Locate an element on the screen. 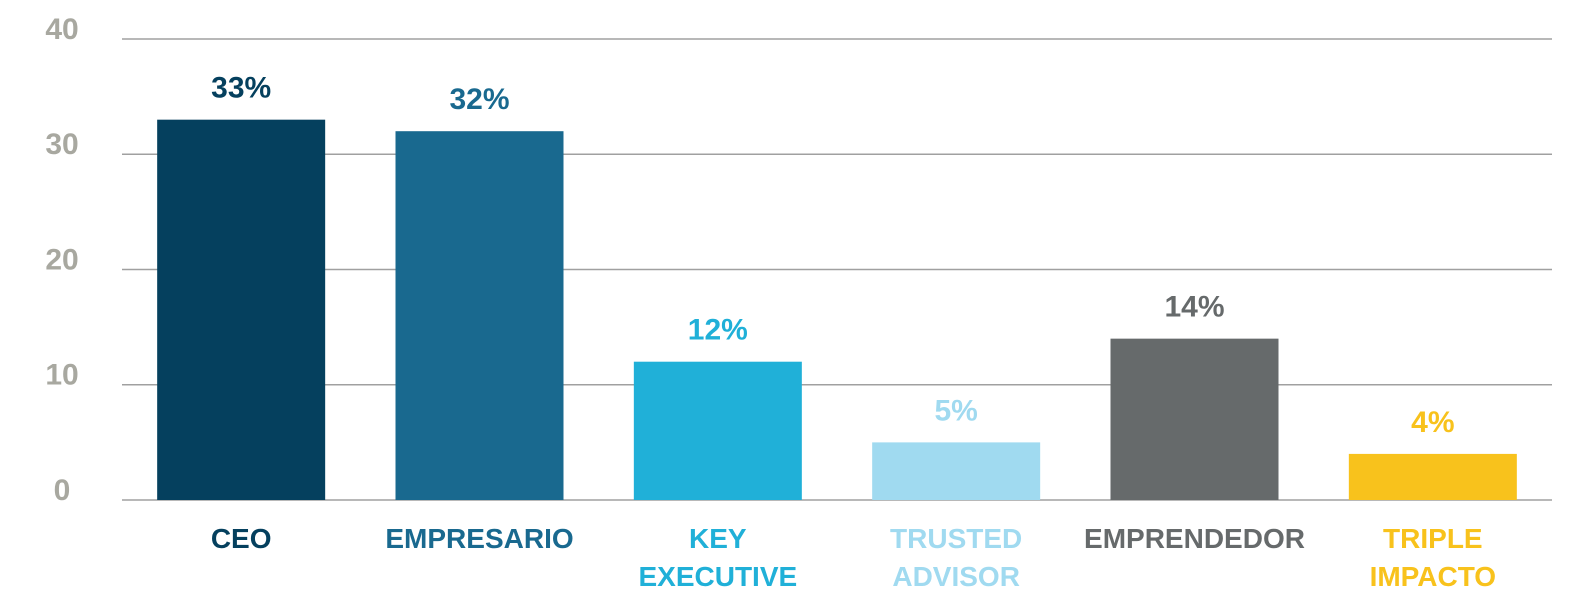 The image size is (1572, 593). value-label: 12% is located at coordinates (718, 330).